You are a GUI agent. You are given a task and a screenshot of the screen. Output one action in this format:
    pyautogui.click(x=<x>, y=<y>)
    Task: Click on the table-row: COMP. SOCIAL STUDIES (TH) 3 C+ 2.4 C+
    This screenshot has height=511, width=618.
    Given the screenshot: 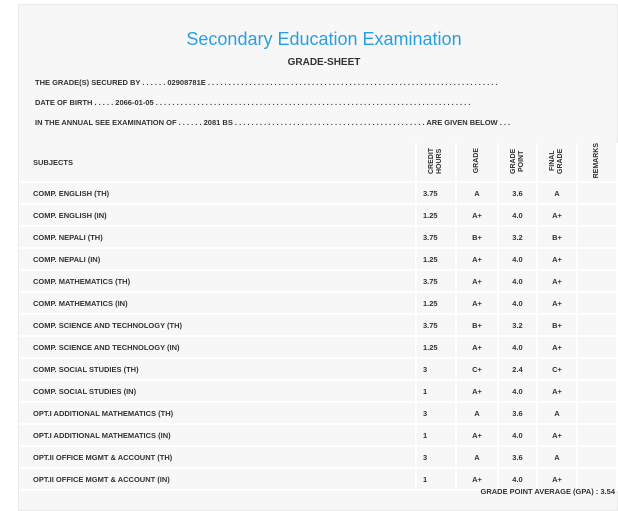 What is the action you would take?
    pyautogui.click(x=318, y=369)
    